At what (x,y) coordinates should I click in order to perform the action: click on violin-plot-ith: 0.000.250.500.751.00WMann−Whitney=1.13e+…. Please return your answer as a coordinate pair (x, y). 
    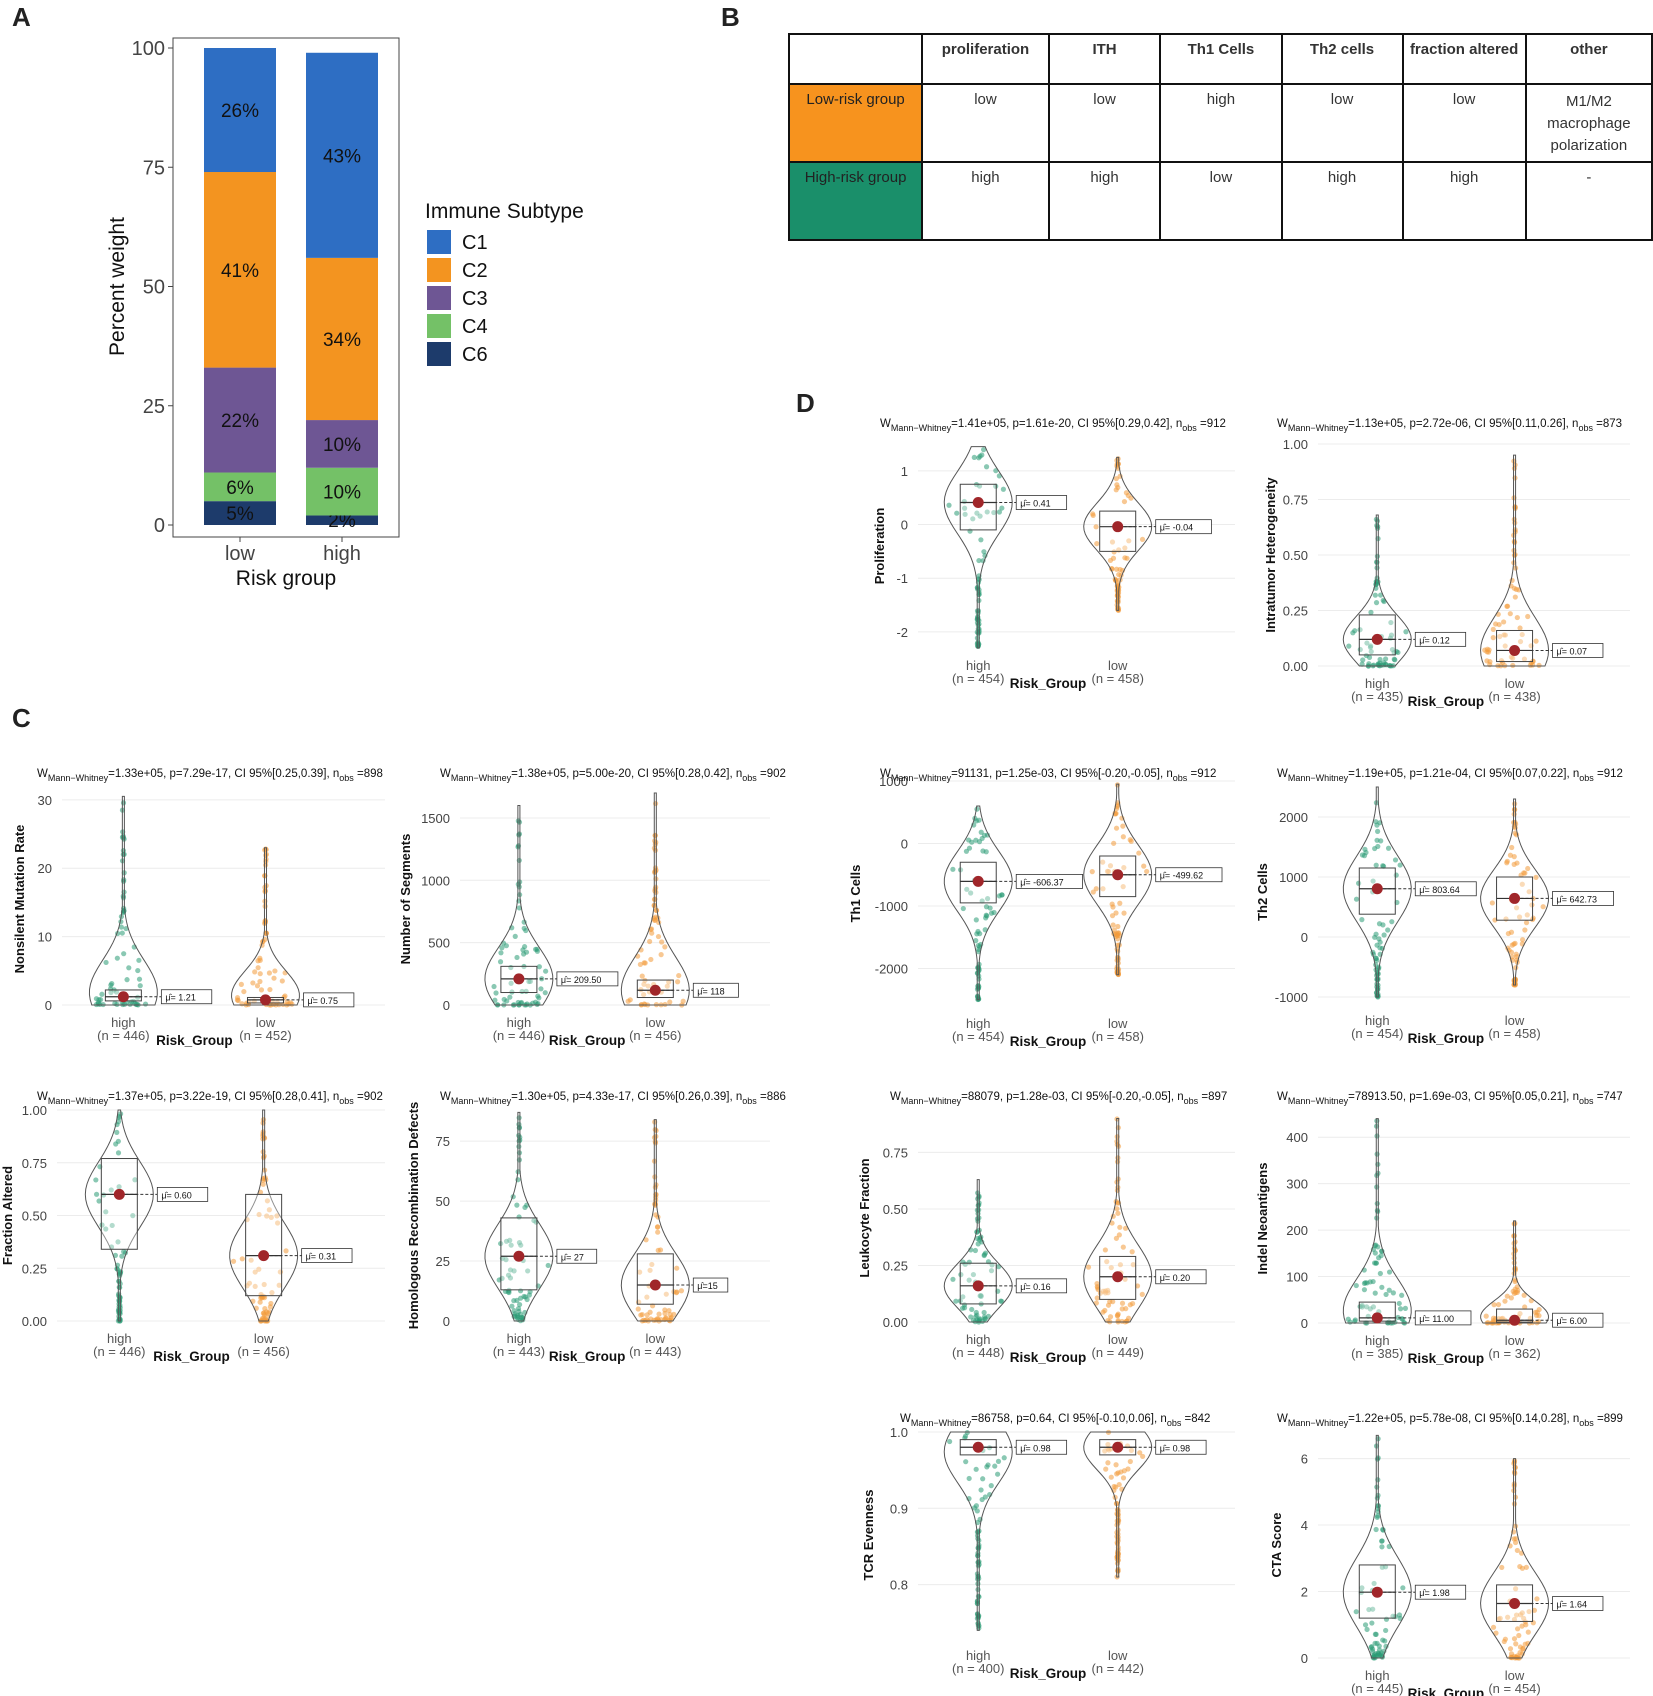
    Looking at the image, I should click on (1446, 563).